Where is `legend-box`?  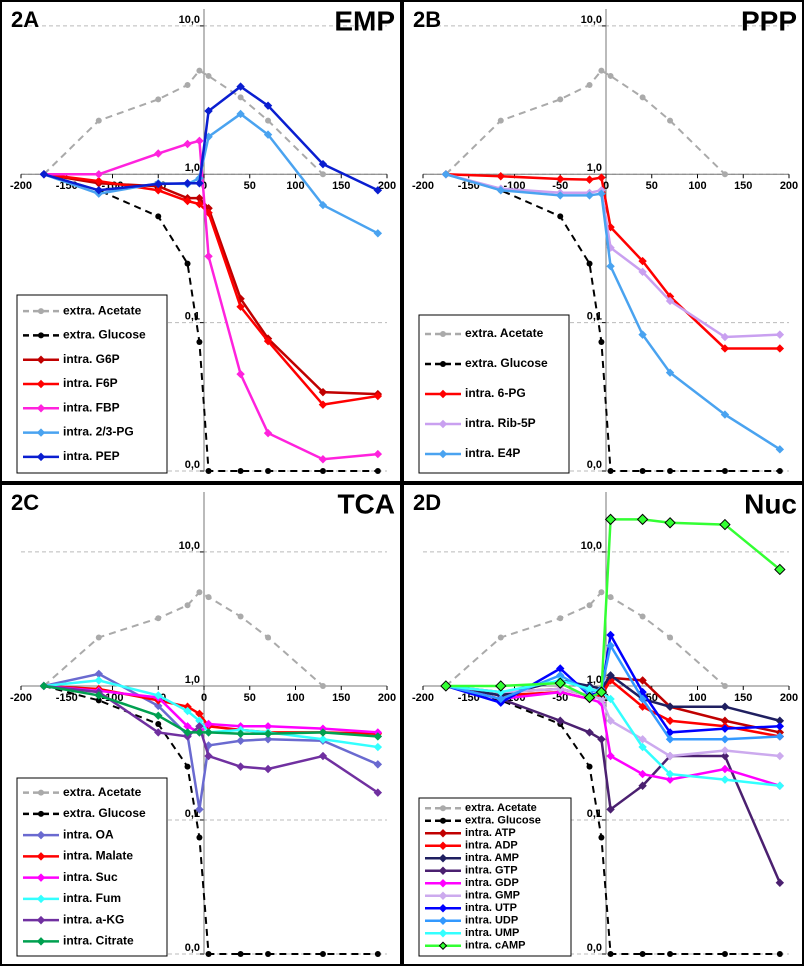 legend-box is located at coordinates (92, 867).